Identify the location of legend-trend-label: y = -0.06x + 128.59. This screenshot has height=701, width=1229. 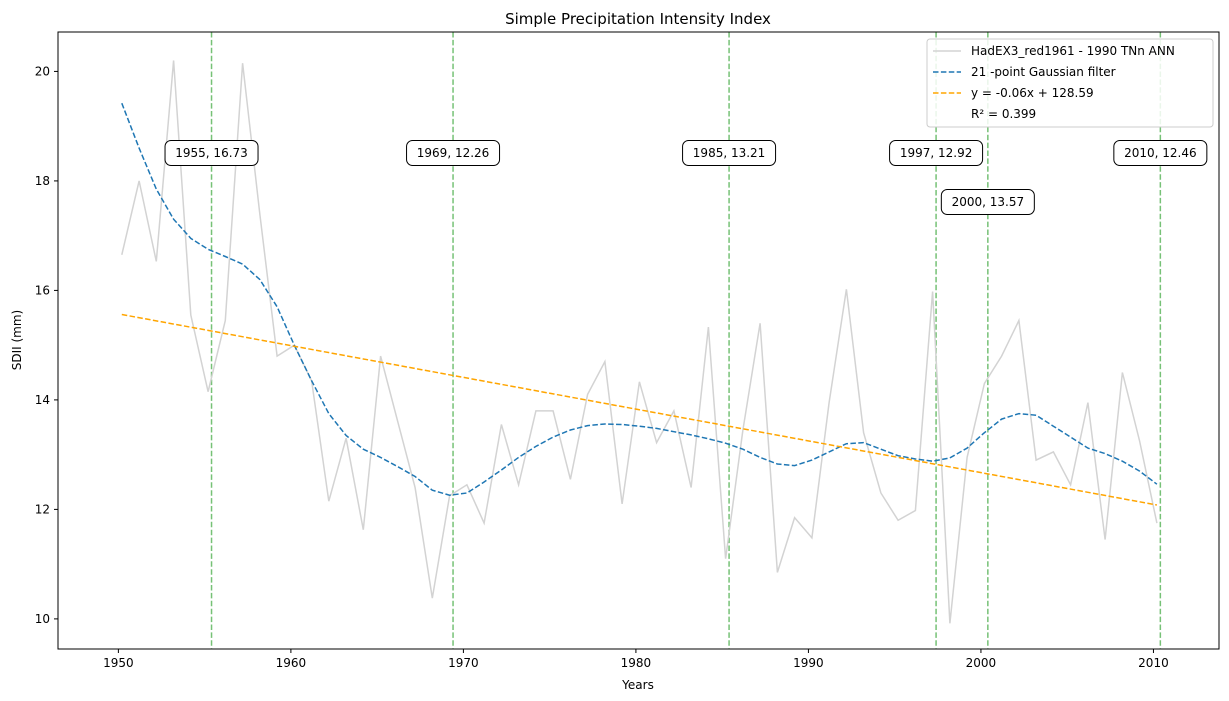
(1032, 93).